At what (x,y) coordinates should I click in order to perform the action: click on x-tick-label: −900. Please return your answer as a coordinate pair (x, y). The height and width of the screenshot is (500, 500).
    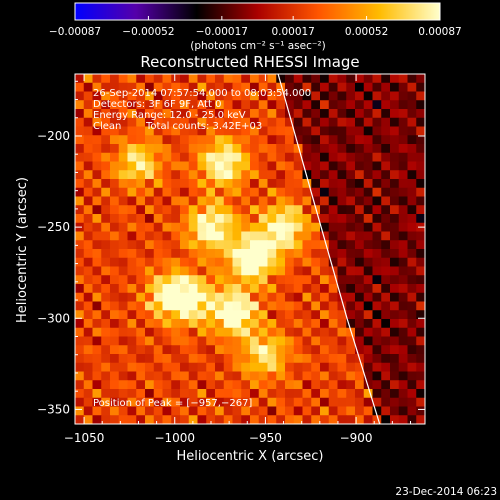
    Looking at the image, I should click on (356, 438).